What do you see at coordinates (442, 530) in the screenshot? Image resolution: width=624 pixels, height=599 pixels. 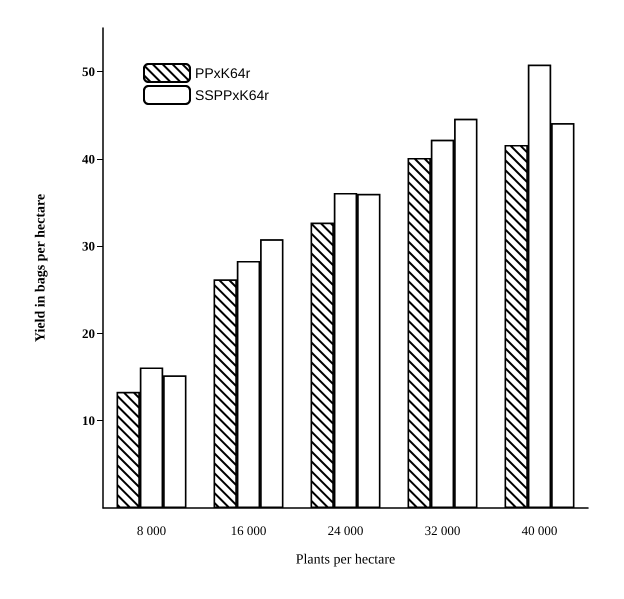 I see `x-tick-label: 32 000` at bounding box center [442, 530].